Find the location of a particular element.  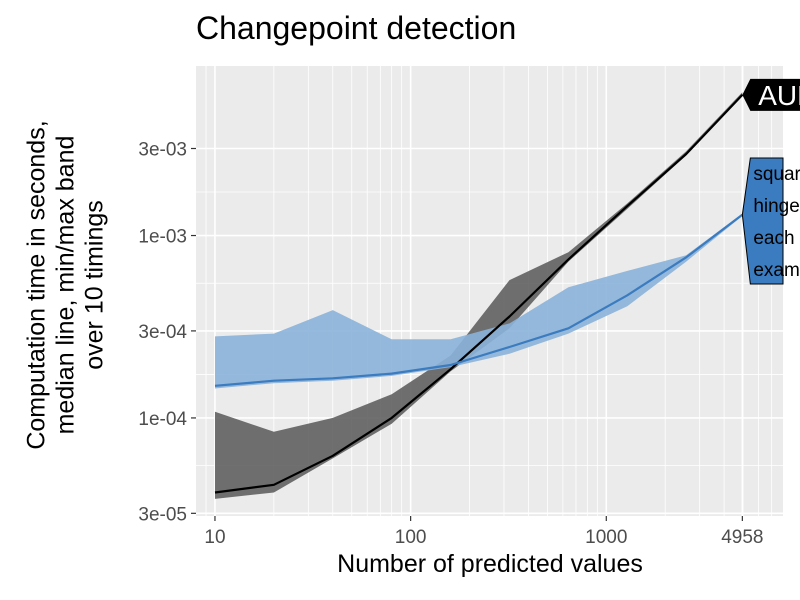

x-axis-label: Number of predicted values is located at coordinates (490, 564).